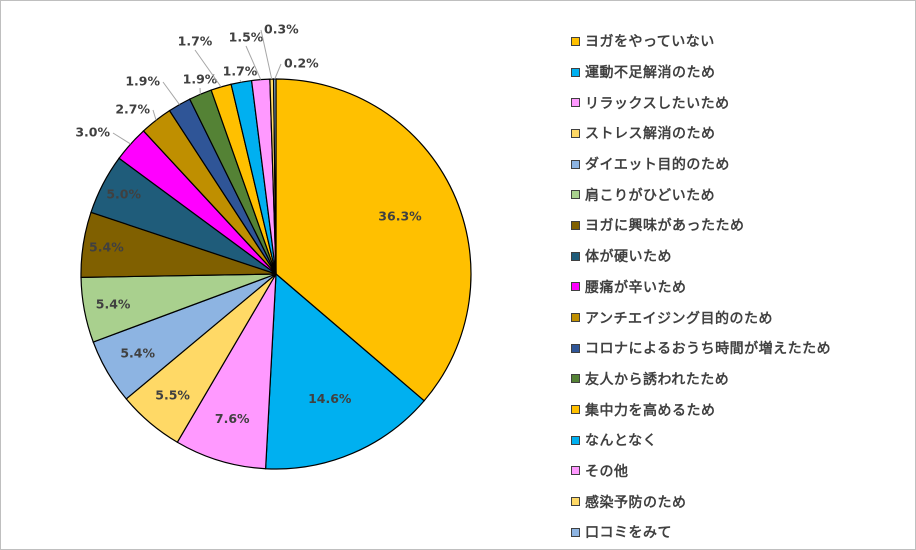 This screenshot has height=550, width=916. Describe the element at coordinates (607, 471) in the screenshot. I see `legend-label: その他` at that location.